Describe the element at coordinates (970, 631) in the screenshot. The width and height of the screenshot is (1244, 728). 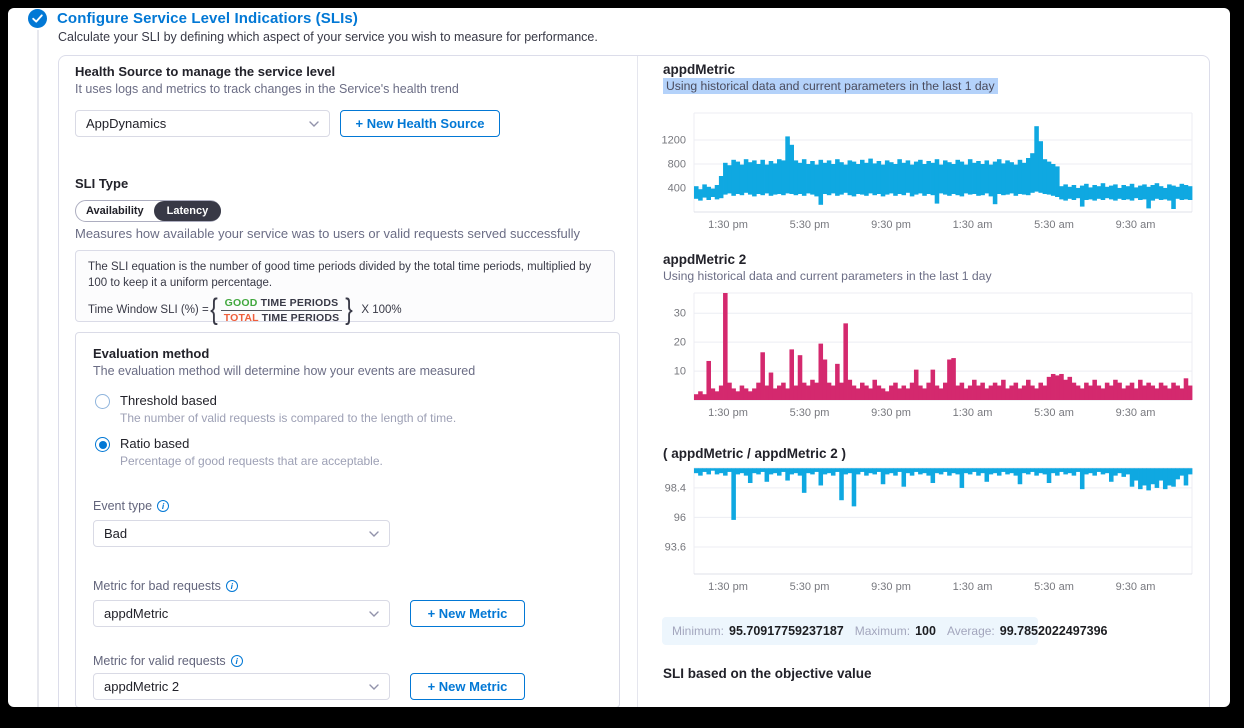
I see `average-label: Average:` at that location.